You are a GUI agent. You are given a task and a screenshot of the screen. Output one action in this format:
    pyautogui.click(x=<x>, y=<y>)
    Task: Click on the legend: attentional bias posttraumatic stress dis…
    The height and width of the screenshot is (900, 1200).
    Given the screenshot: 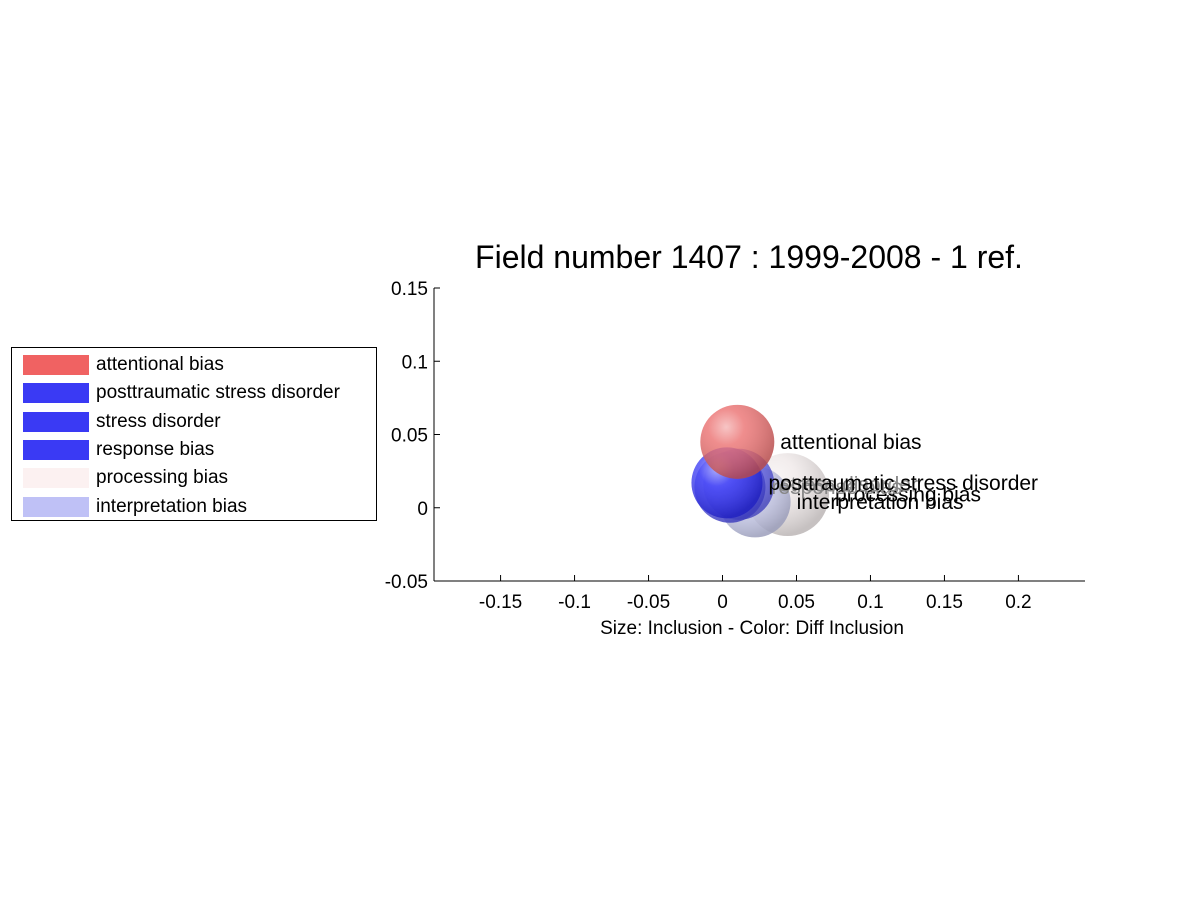 What is the action you would take?
    pyautogui.click(x=194, y=434)
    